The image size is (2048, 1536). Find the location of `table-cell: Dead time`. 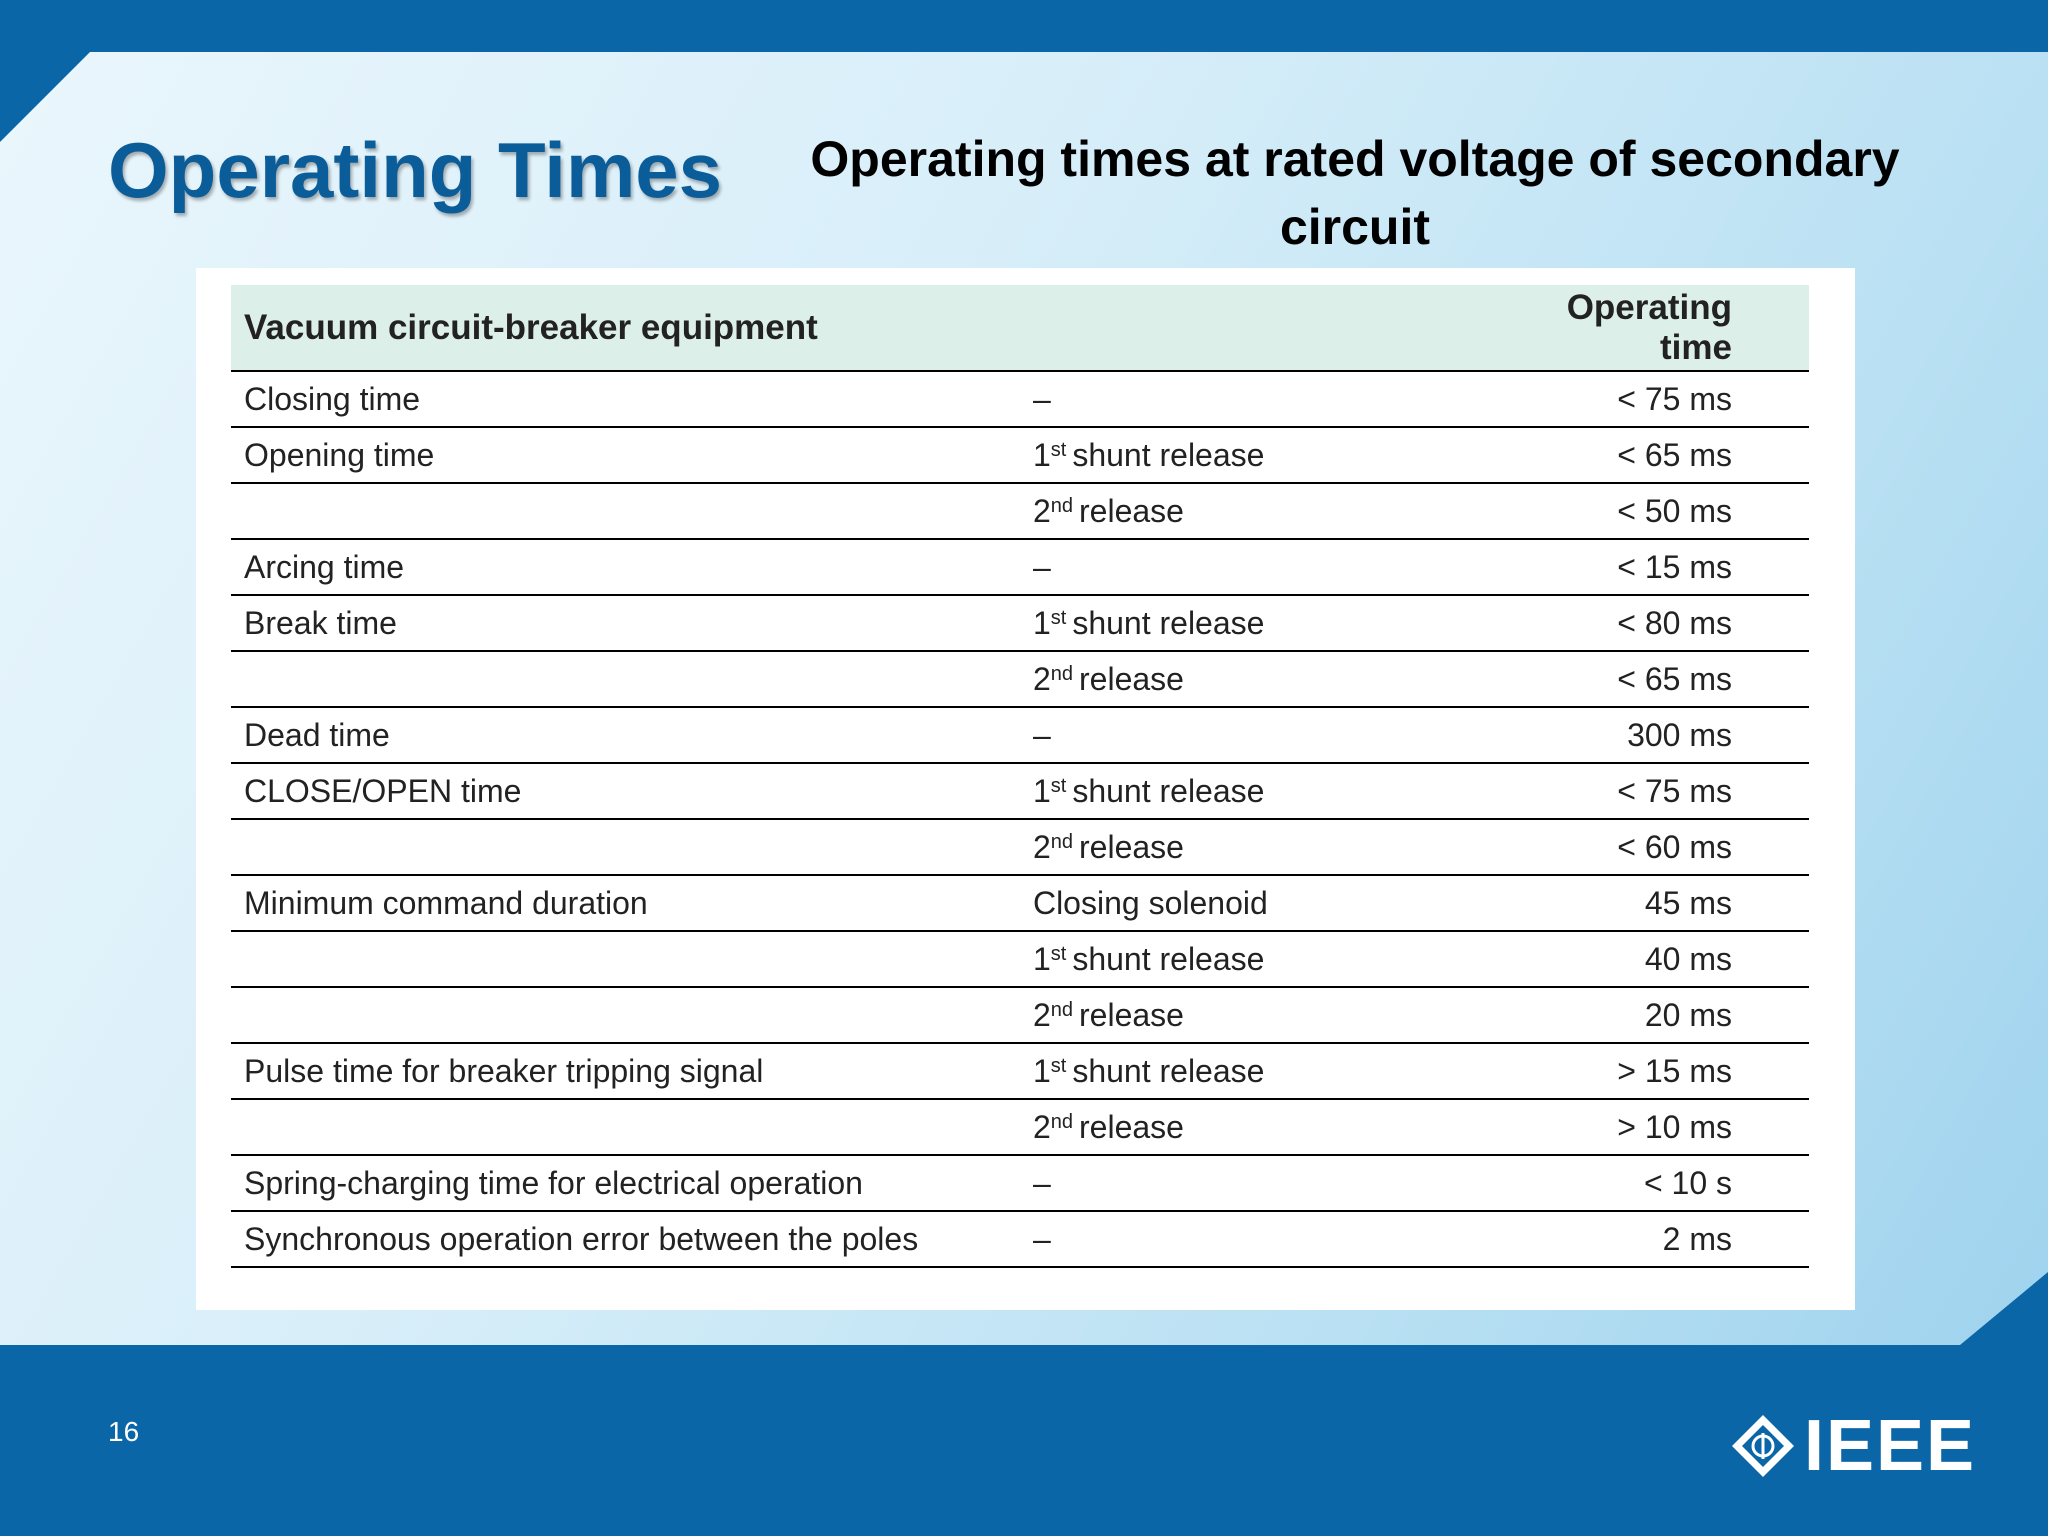

table-cell: Dead time is located at coordinates (632, 735).